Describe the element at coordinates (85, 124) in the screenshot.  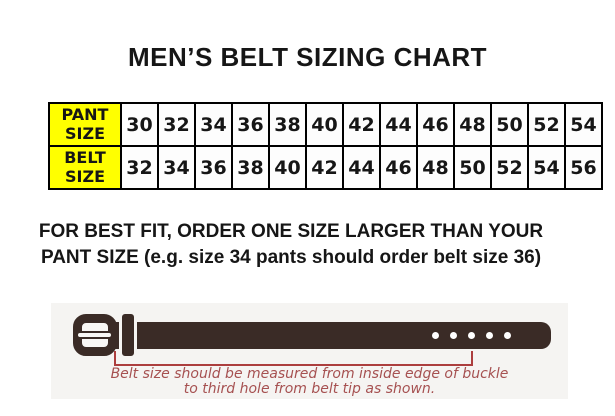
I see `row-header-cell: PANT SIZE` at that location.